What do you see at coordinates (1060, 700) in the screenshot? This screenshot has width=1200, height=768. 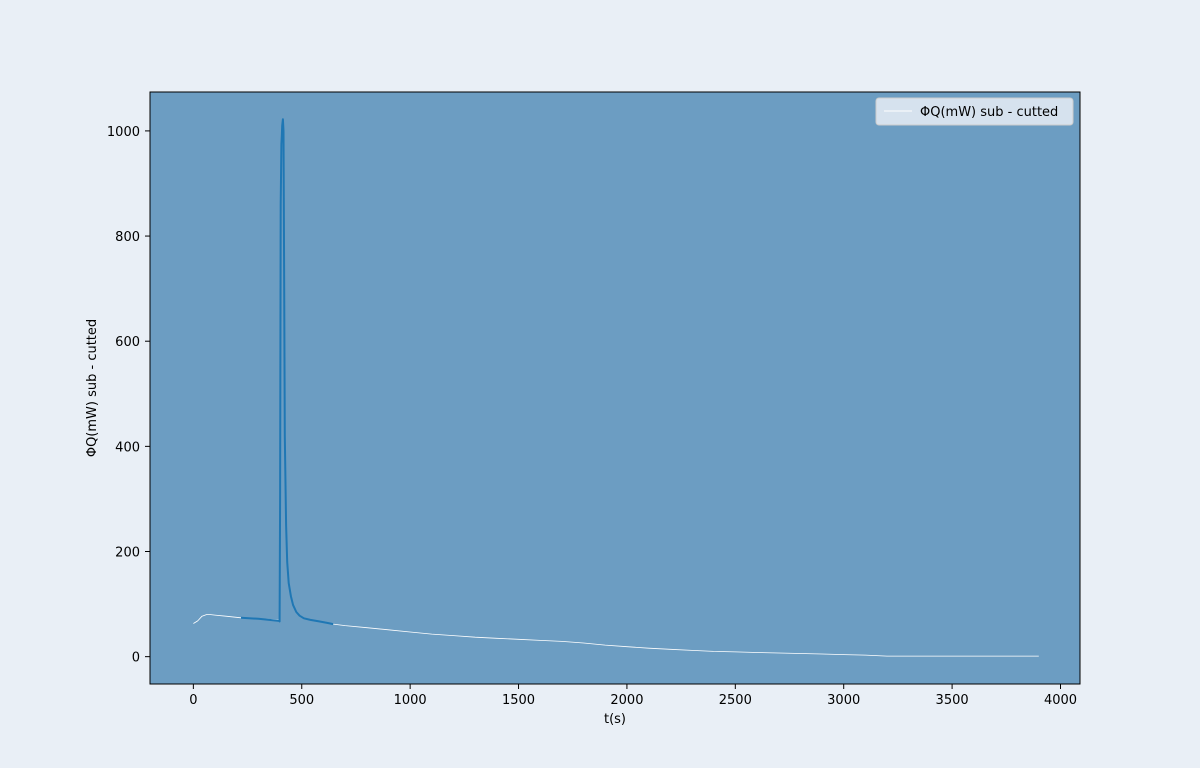 I see `x-tick-label: 4000` at bounding box center [1060, 700].